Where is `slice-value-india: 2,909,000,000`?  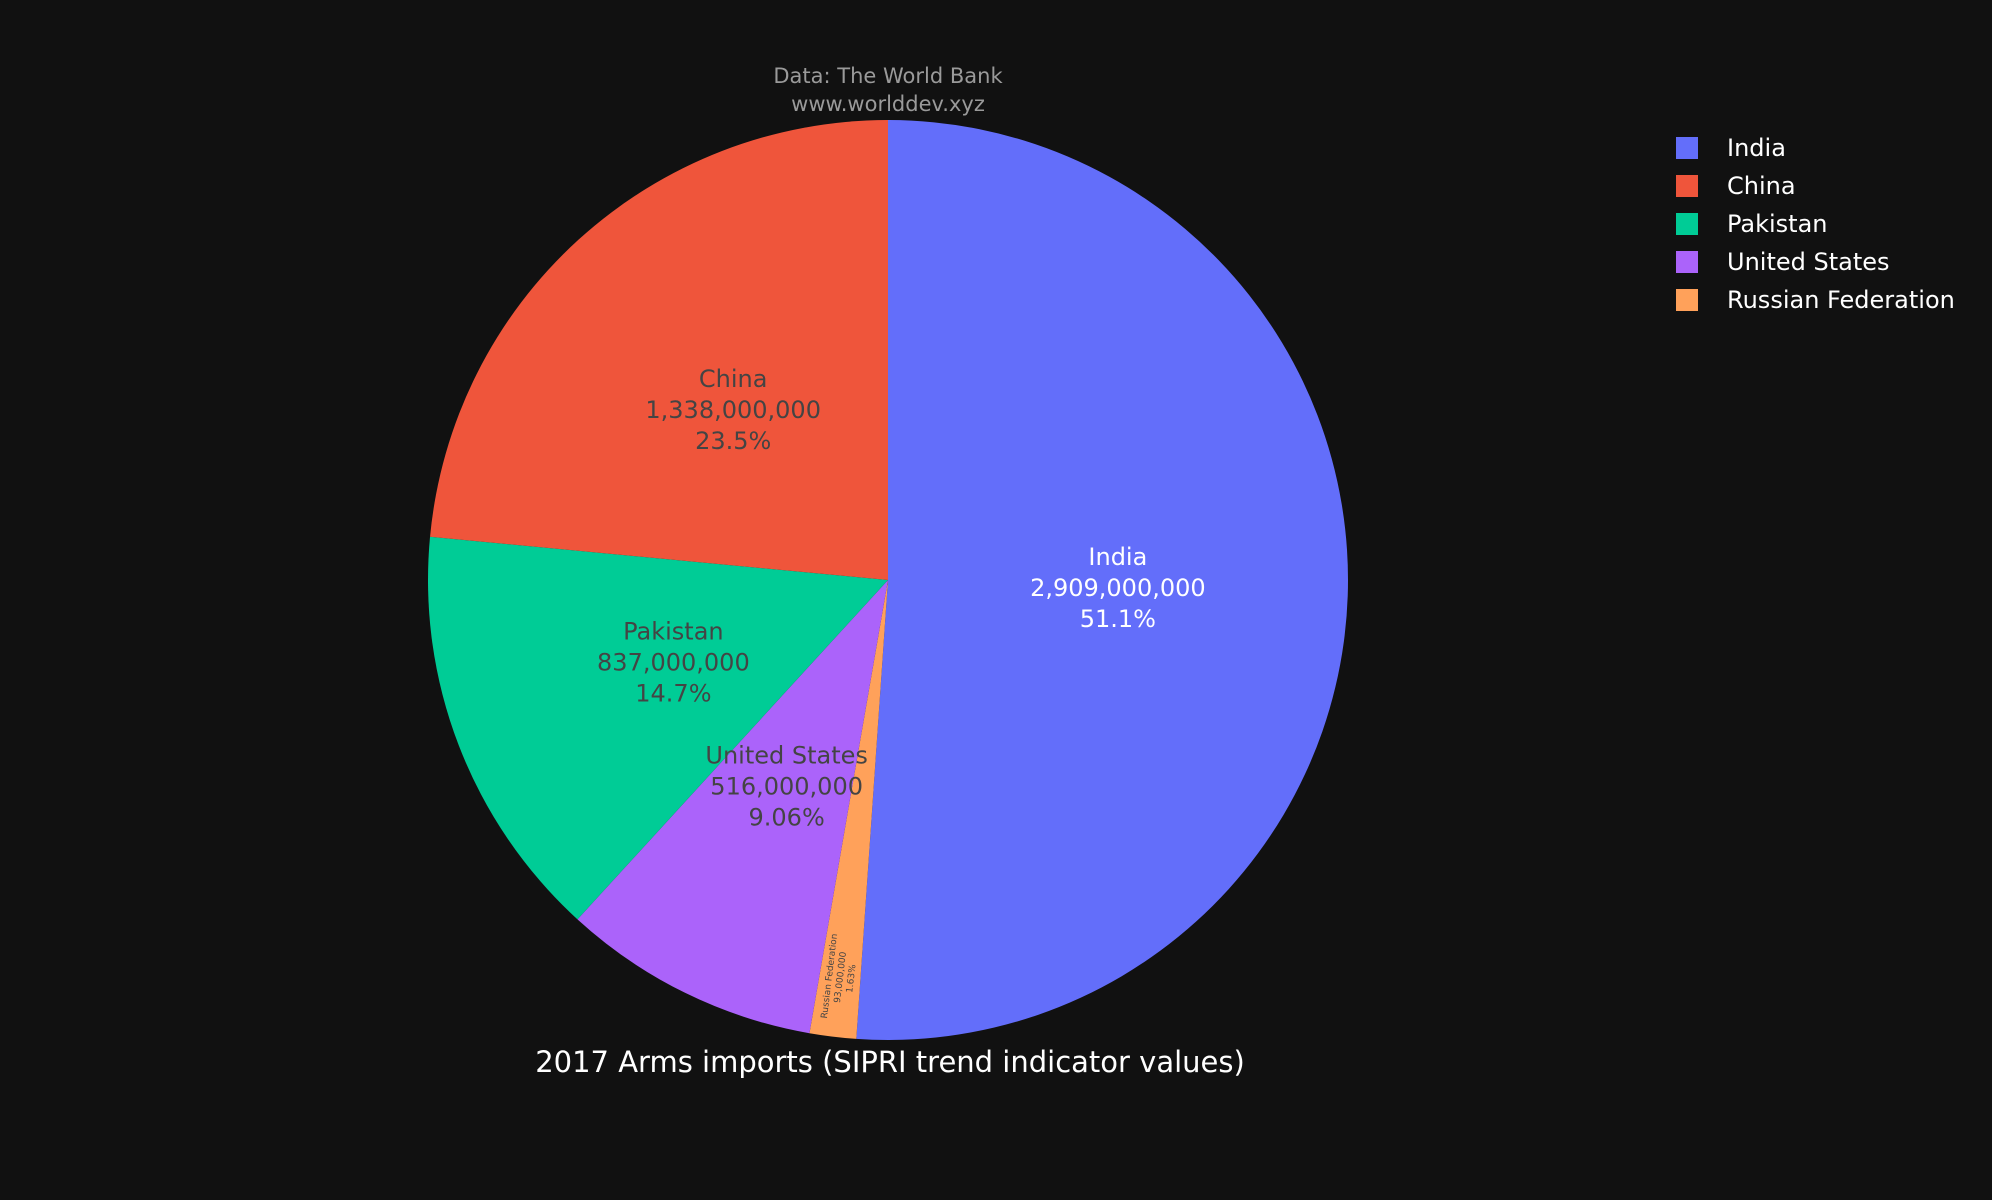
slice-value-india: 2,909,000,000 is located at coordinates (1118, 588).